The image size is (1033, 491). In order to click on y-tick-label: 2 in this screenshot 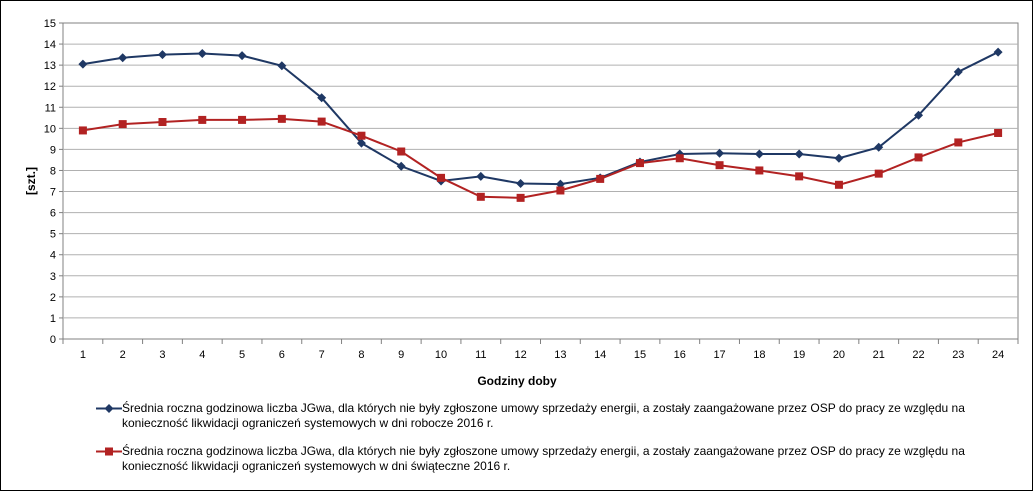, I will do `click(53, 298)`.